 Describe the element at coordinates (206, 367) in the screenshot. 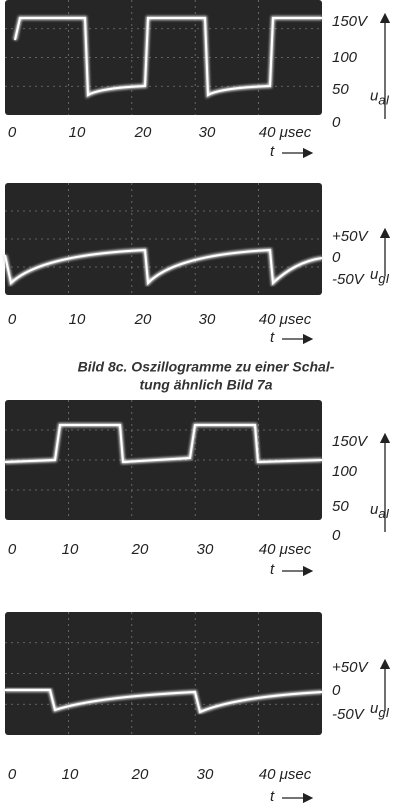

I see `caption-line: Bild 8c. Oszillogramme zu einer Schal-` at that location.